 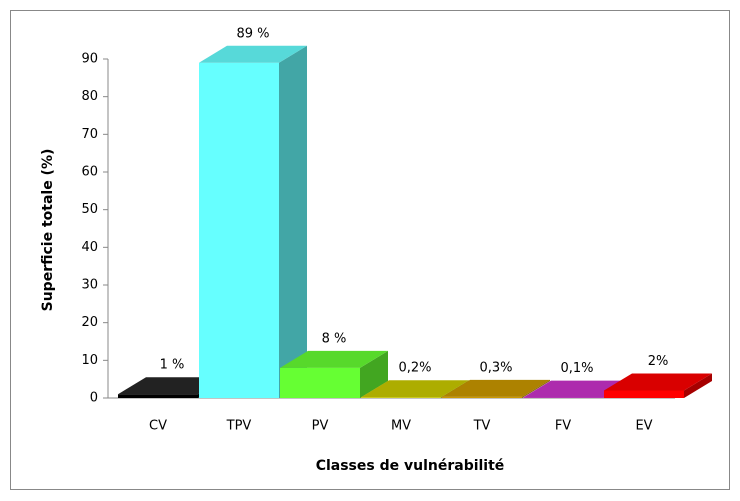 What do you see at coordinates (576, 368) in the screenshot?
I see `value-label: 0,1%` at bounding box center [576, 368].